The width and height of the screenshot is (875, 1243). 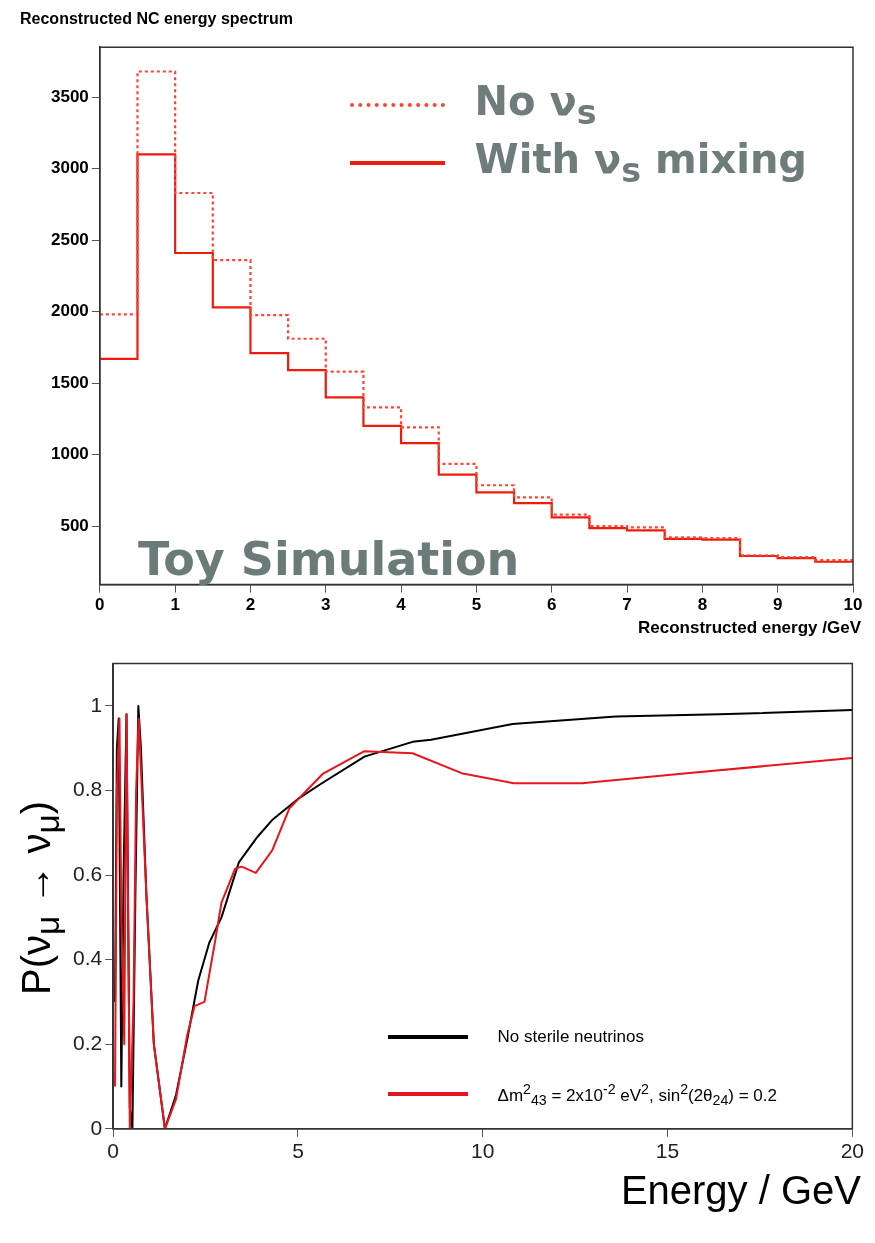 I want to click on x-tick-label: 15, so click(x=667, y=1151).